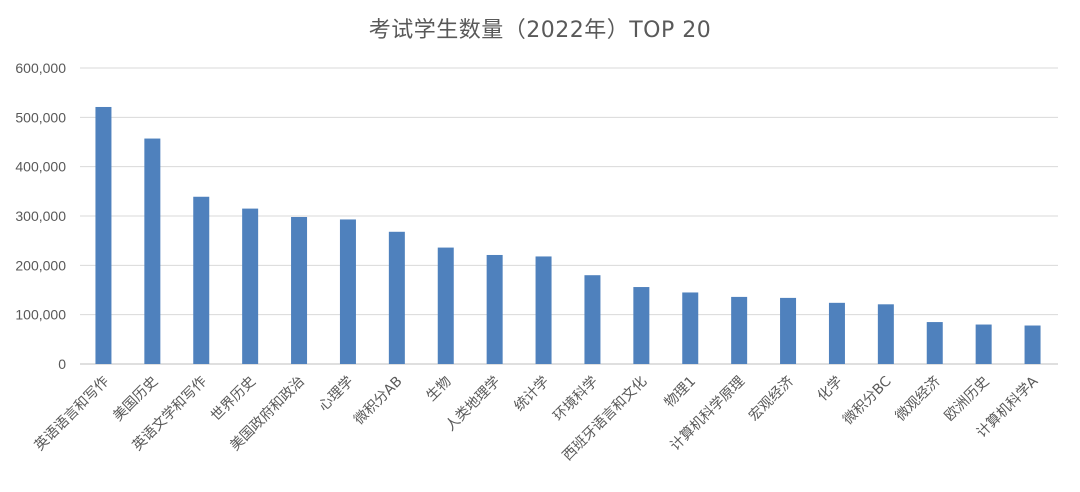  I want to click on x-tick-label: 心理学, so click(336, 394).